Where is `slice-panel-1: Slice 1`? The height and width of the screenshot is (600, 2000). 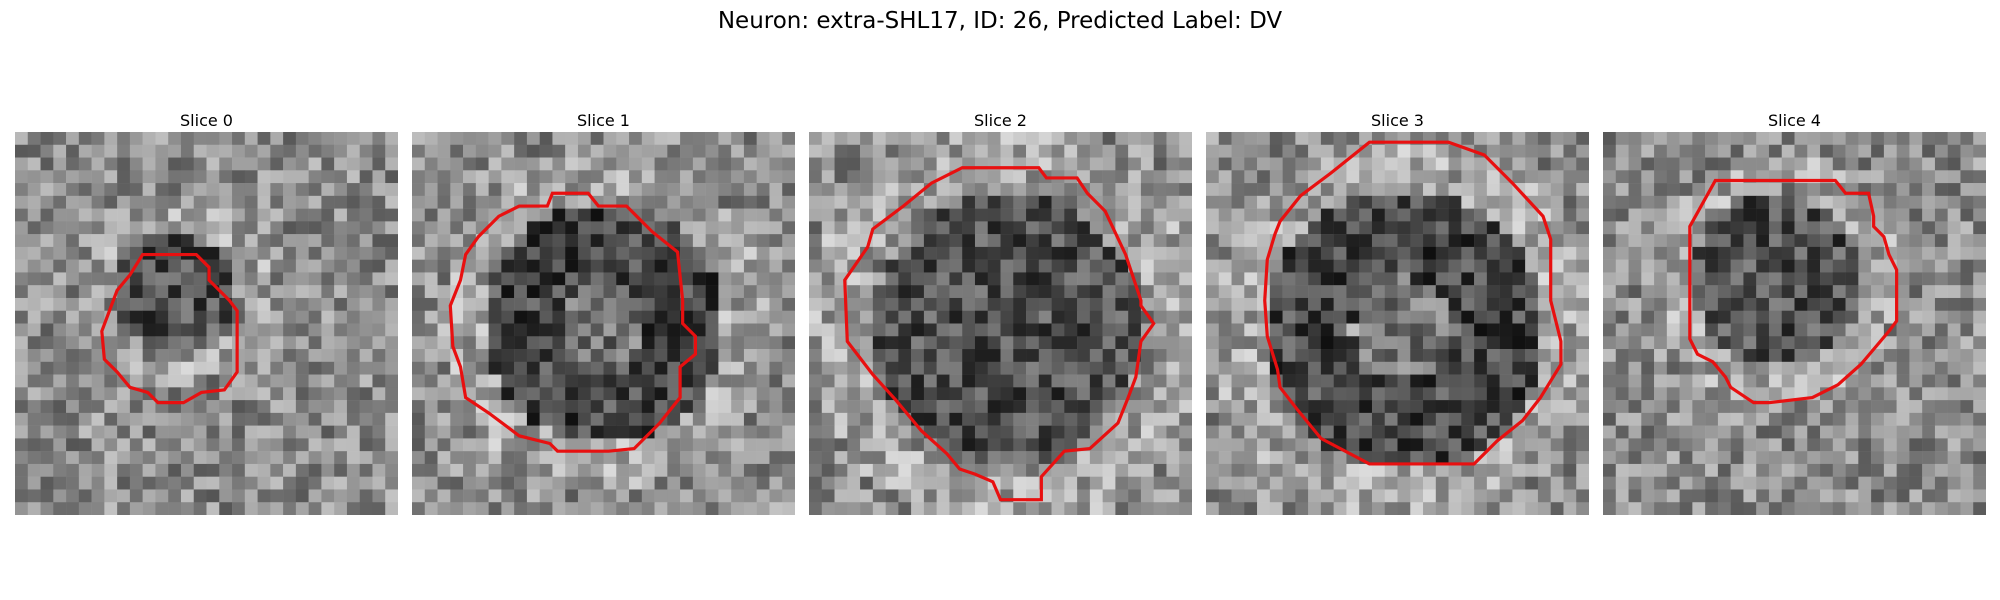
slice-panel-1: Slice 1 is located at coordinates (603, 312).